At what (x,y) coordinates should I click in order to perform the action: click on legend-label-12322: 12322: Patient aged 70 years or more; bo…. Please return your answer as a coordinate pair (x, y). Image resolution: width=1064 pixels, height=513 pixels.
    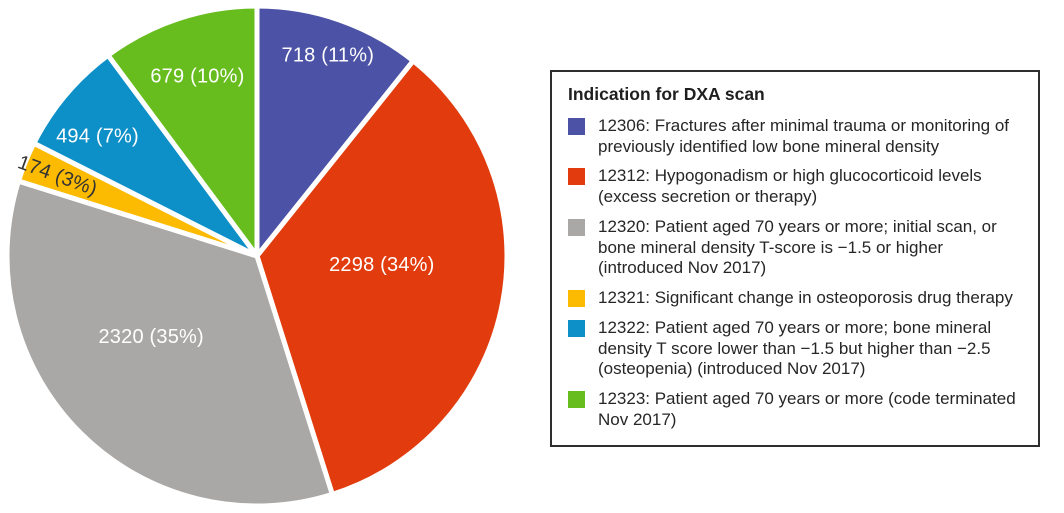
    Looking at the image, I should click on (795, 348).